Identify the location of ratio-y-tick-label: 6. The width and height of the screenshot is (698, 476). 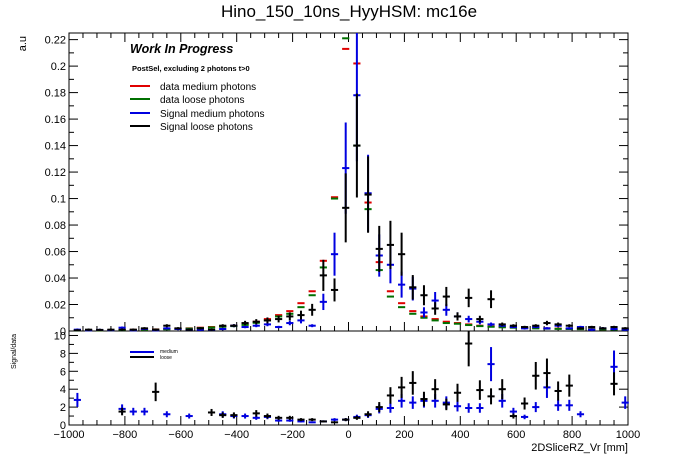
(63, 372).